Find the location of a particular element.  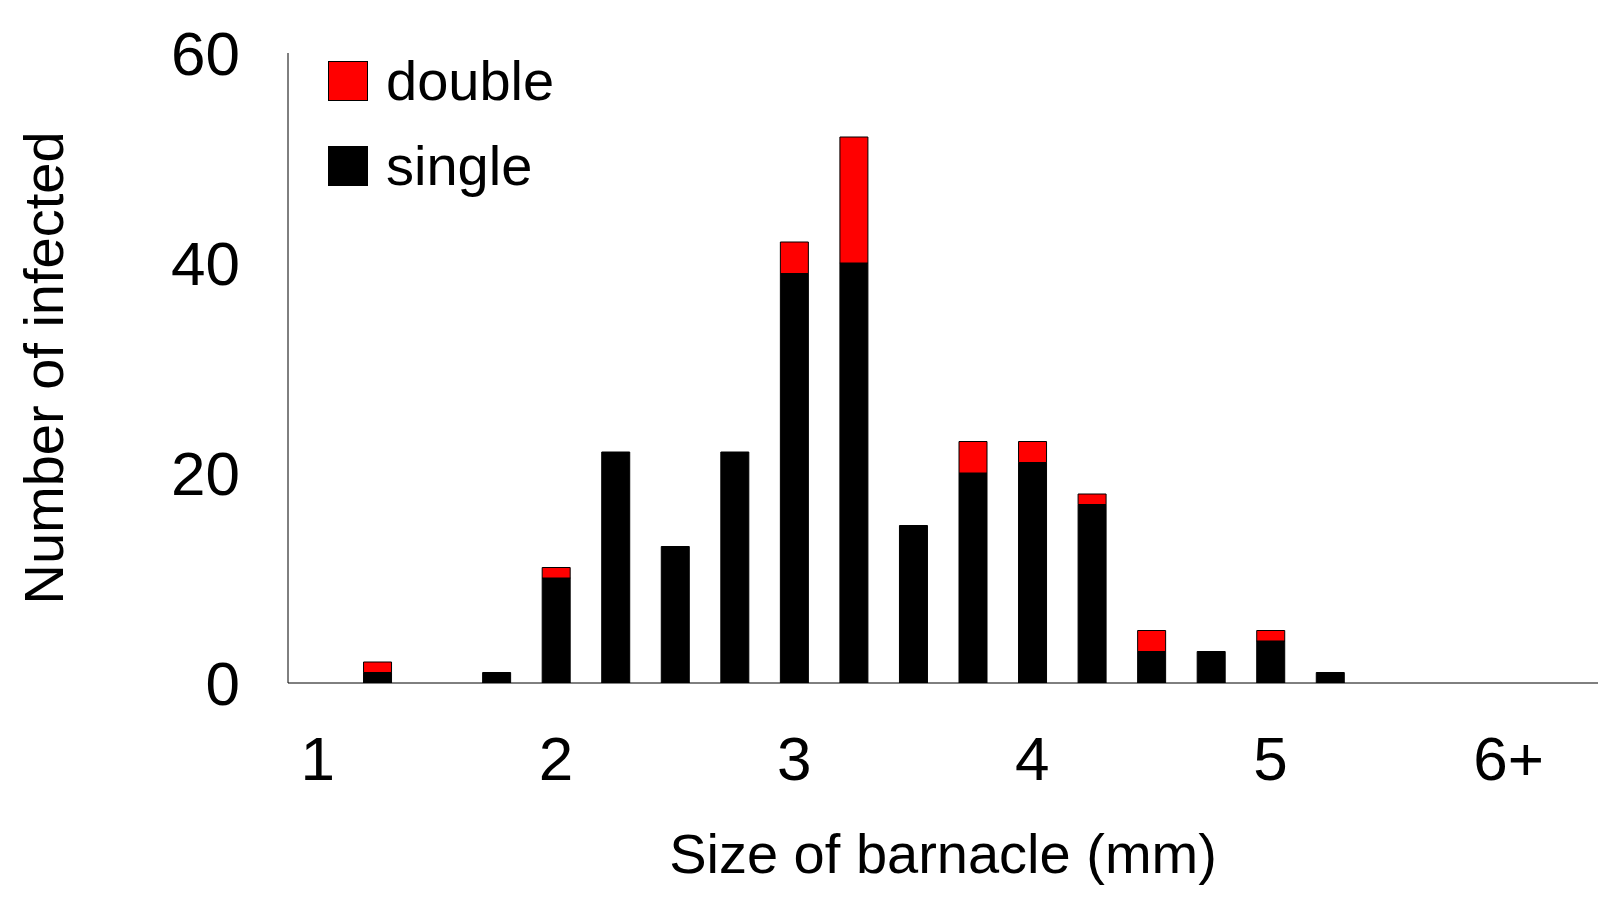

y-axis-title: Number of infected is located at coordinates (43, 368).